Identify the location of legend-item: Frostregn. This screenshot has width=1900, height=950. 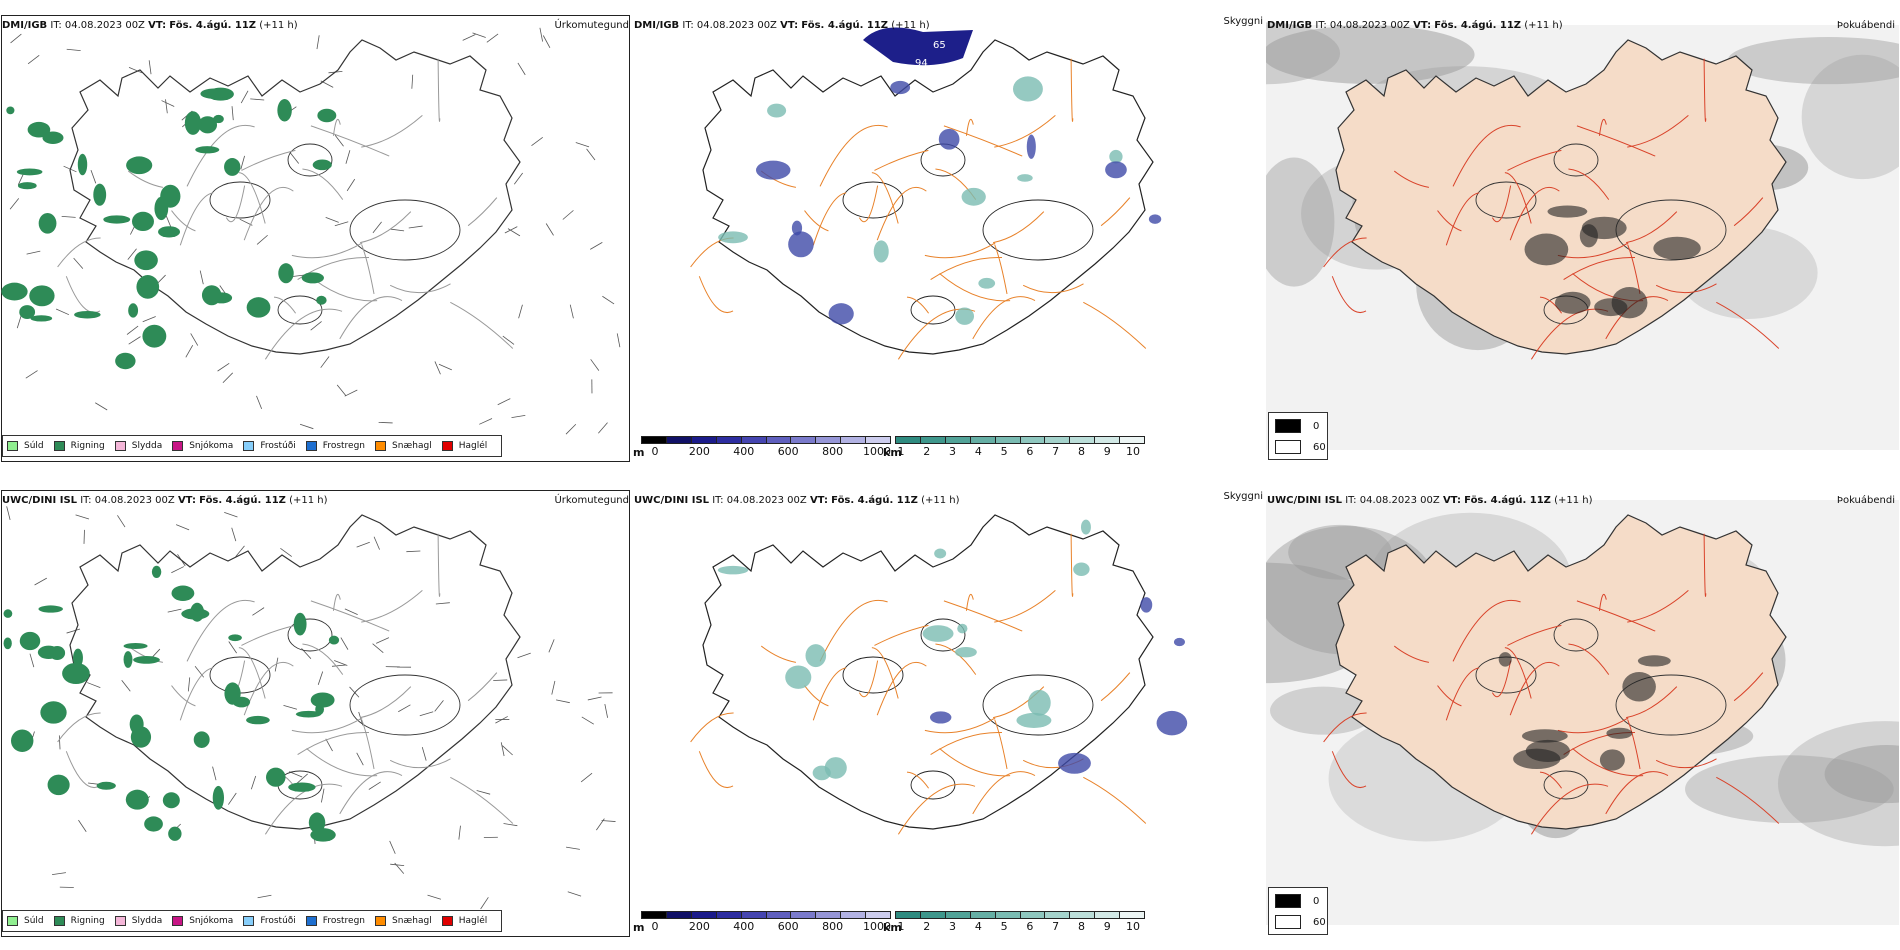
(335, 446).